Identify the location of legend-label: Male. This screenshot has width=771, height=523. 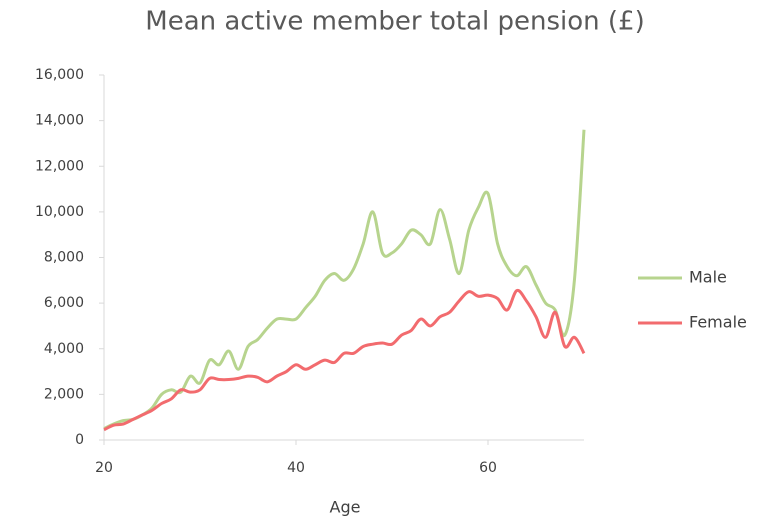
(708, 277).